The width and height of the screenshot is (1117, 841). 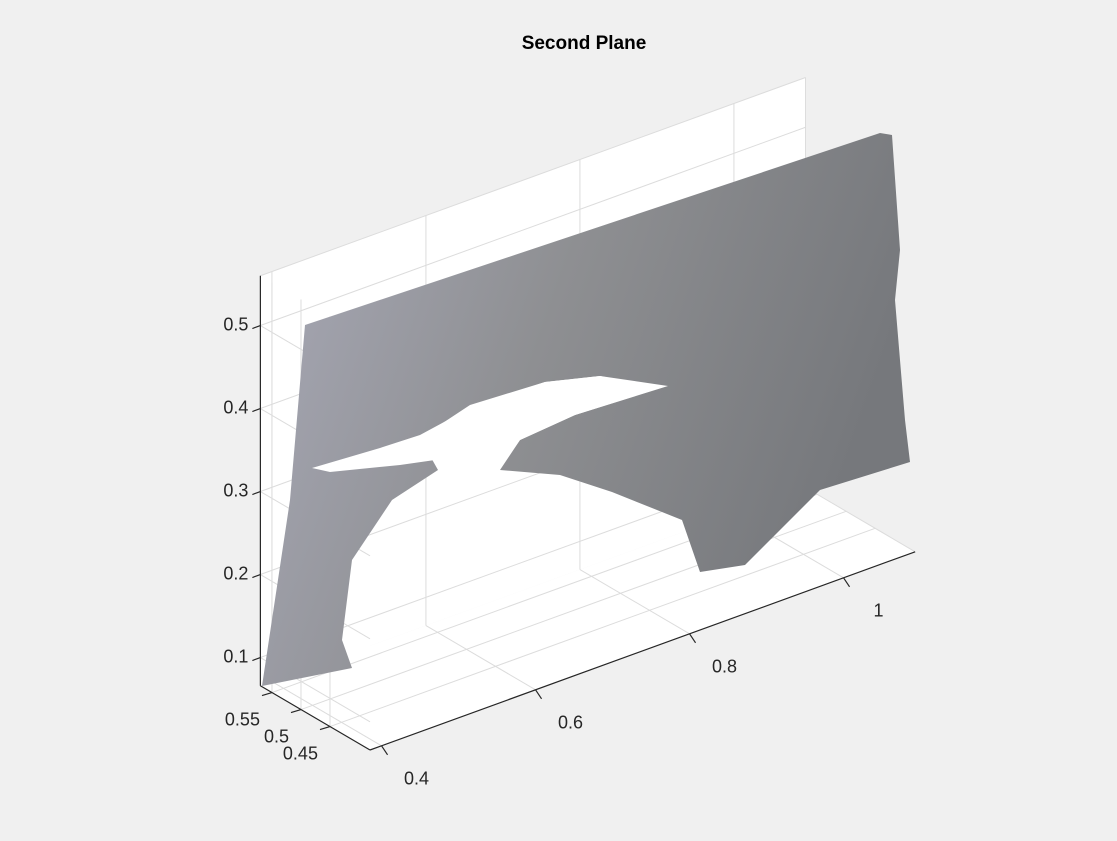 What do you see at coordinates (879, 611) in the screenshot?
I see `x-tick-label: 1` at bounding box center [879, 611].